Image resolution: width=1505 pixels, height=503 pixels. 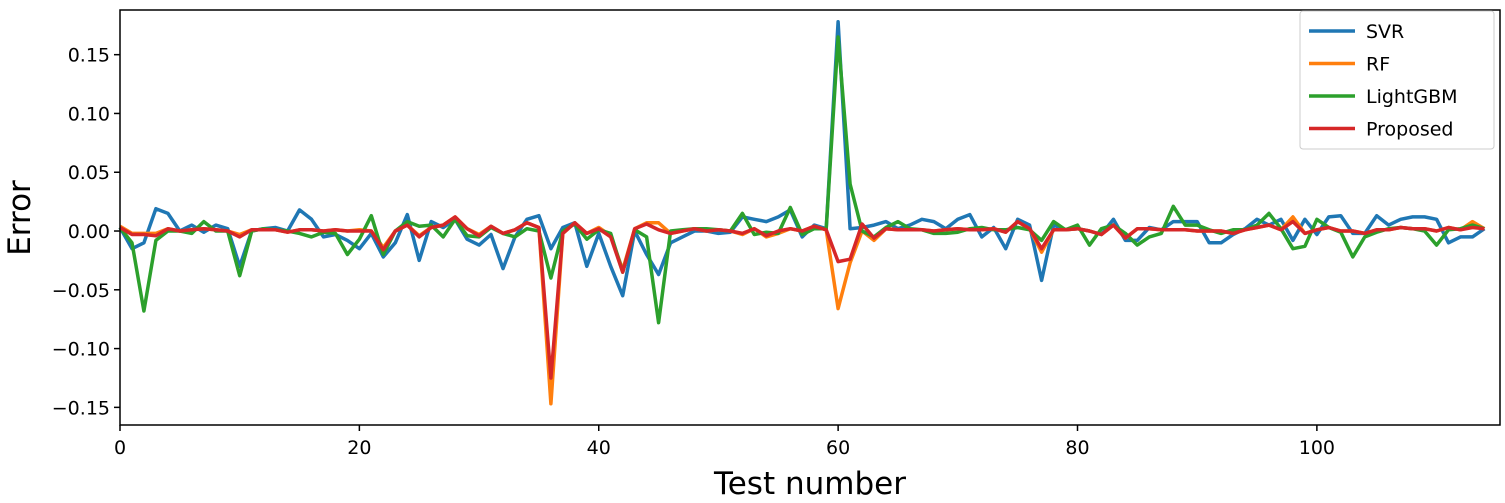 I want to click on legend-label-lightgbm: LightGBM, so click(x=1412, y=97).